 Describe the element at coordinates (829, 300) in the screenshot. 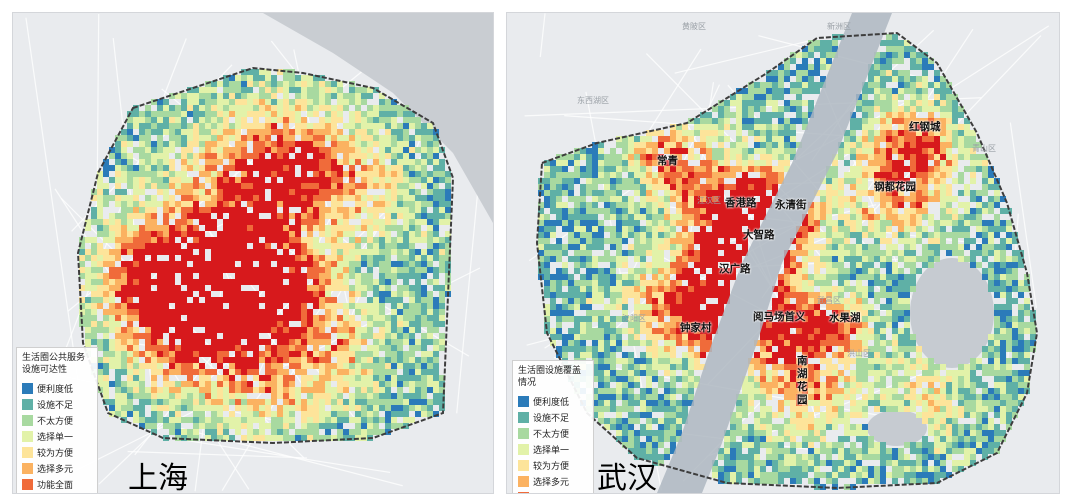

I see `district-label: 武昌区` at that location.